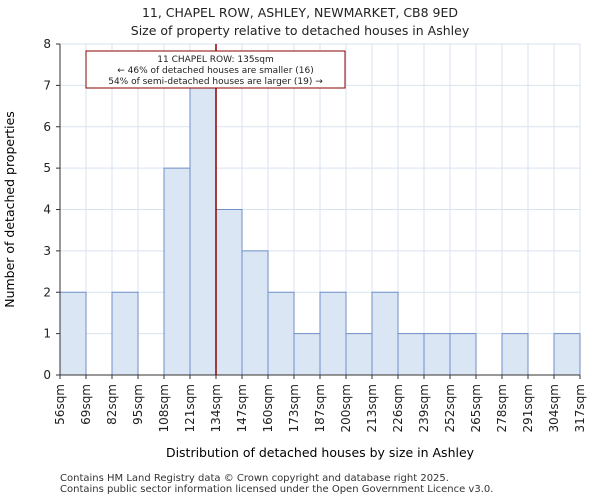 The width and height of the screenshot is (600, 500). I want to click on x-tick-label: 134sqm, so click(216, 408).